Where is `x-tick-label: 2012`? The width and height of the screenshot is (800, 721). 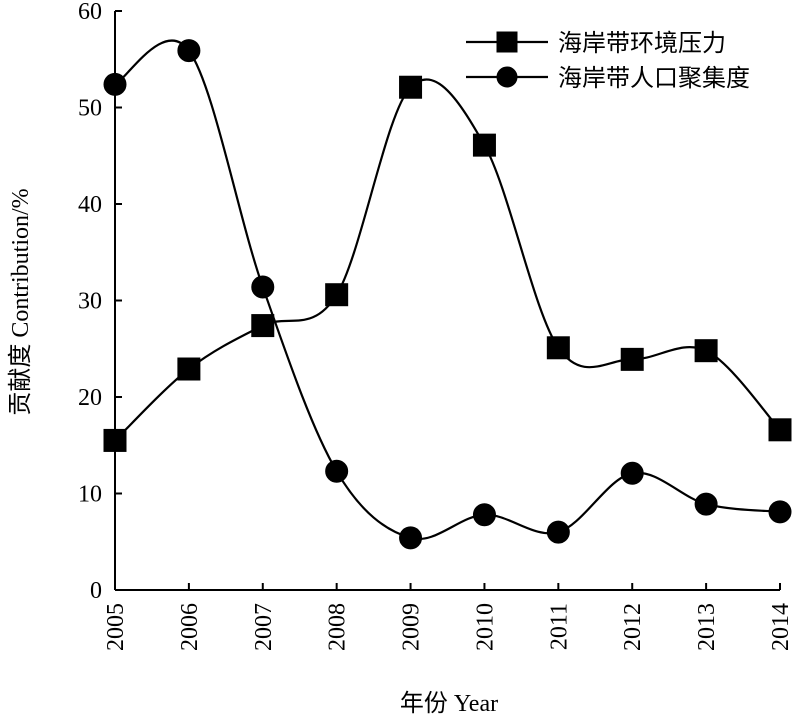
x-tick-label: 2012 is located at coordinates (633, 627).